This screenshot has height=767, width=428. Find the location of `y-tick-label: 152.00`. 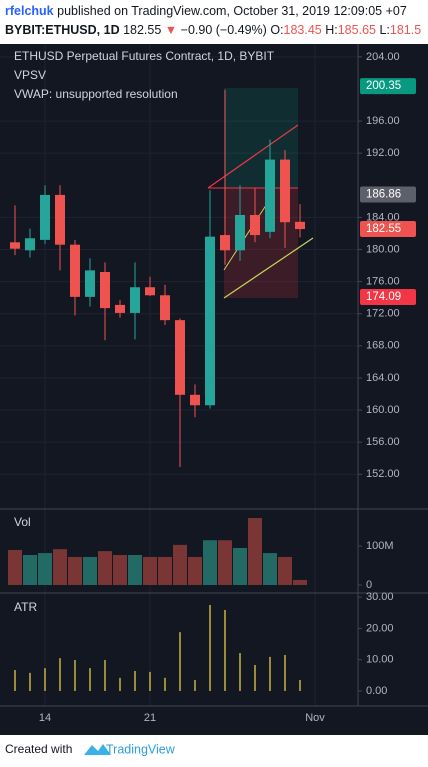

y-tick-label: 152.00 is located at coordinates (383, 474).